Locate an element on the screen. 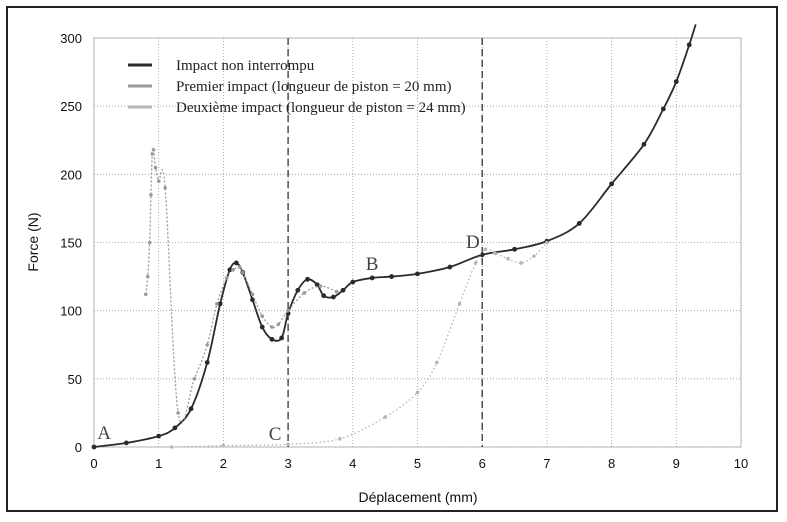 The height and width of the screenshot is (522, 787). x-tick-label: 5 is located at coordinates (417, 463).